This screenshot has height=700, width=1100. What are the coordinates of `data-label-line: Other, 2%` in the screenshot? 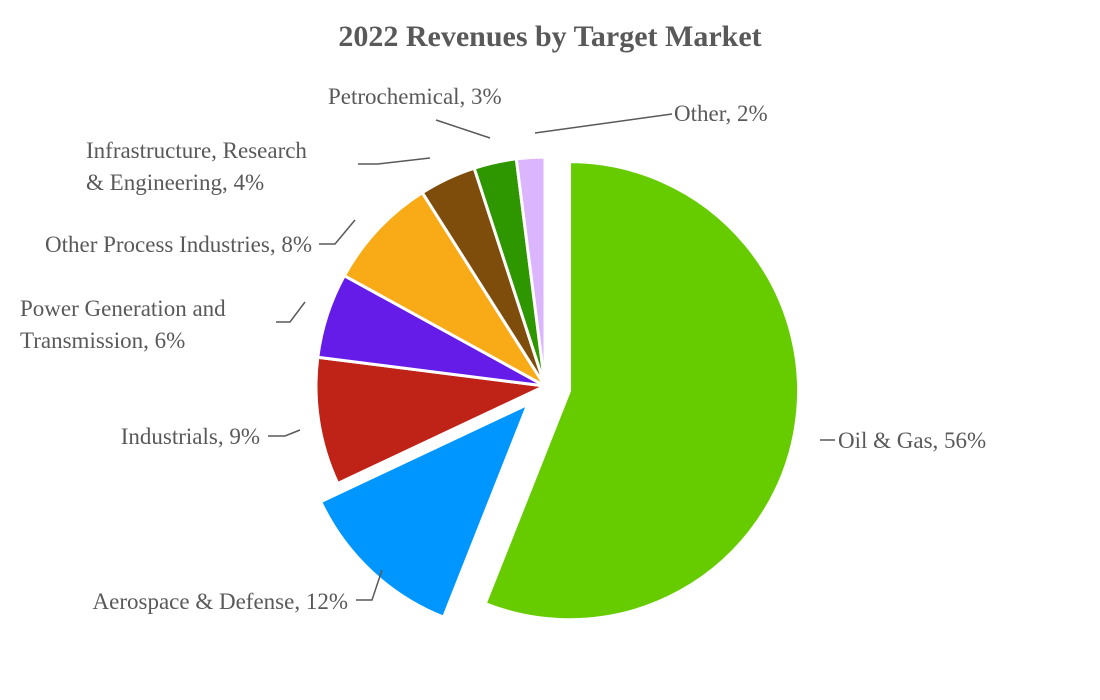 It's located at (721, 113).